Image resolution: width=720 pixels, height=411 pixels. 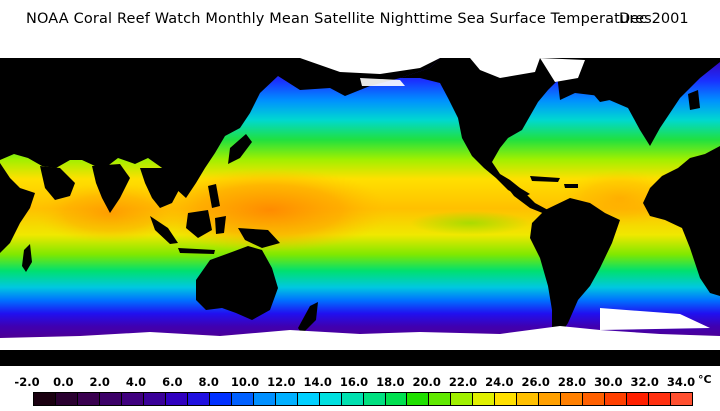 I want to click on sulawesi, so click(x=220, y=225).